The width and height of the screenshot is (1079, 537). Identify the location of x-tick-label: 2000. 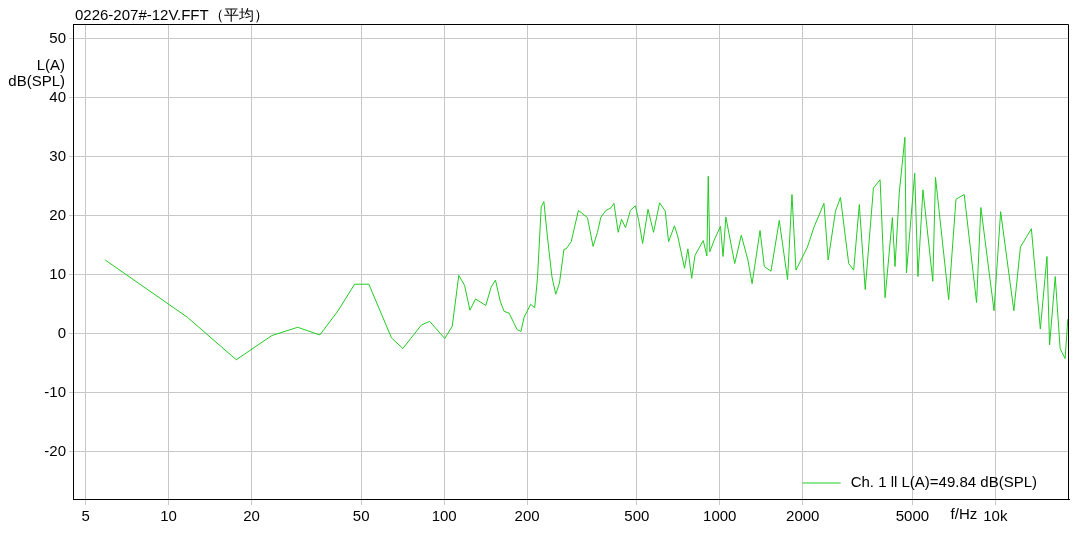
(803, 516).